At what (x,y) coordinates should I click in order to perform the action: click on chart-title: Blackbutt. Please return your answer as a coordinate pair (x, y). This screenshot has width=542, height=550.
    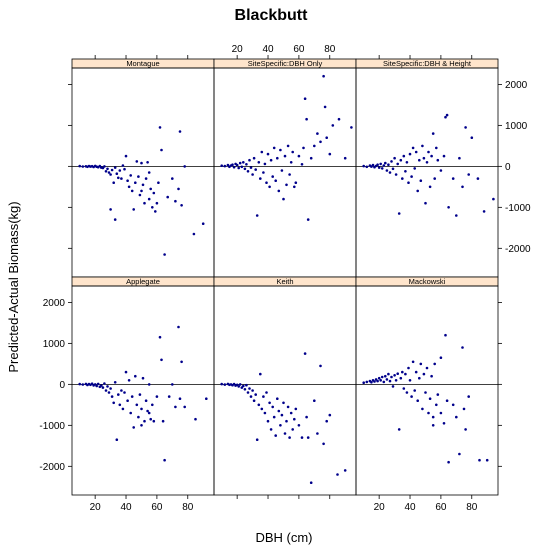
    Looking at the image, I should click on (272, 15).